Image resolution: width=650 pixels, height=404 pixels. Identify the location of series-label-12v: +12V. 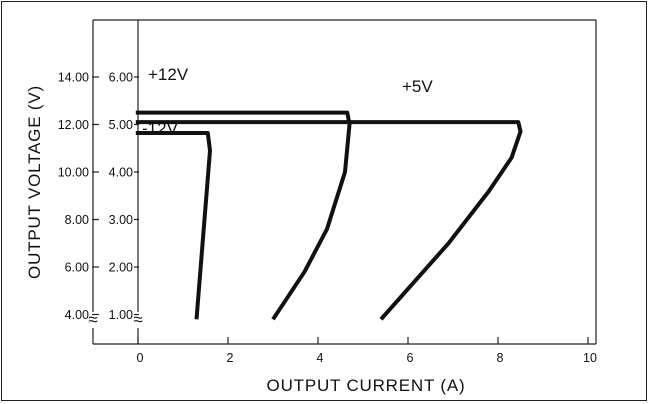
(168, 74).